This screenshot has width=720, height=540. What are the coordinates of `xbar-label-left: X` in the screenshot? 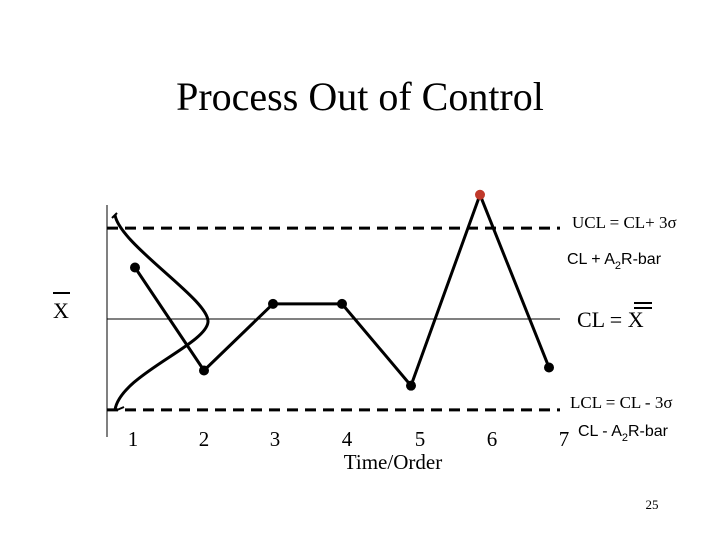 It's located at (61, 310).